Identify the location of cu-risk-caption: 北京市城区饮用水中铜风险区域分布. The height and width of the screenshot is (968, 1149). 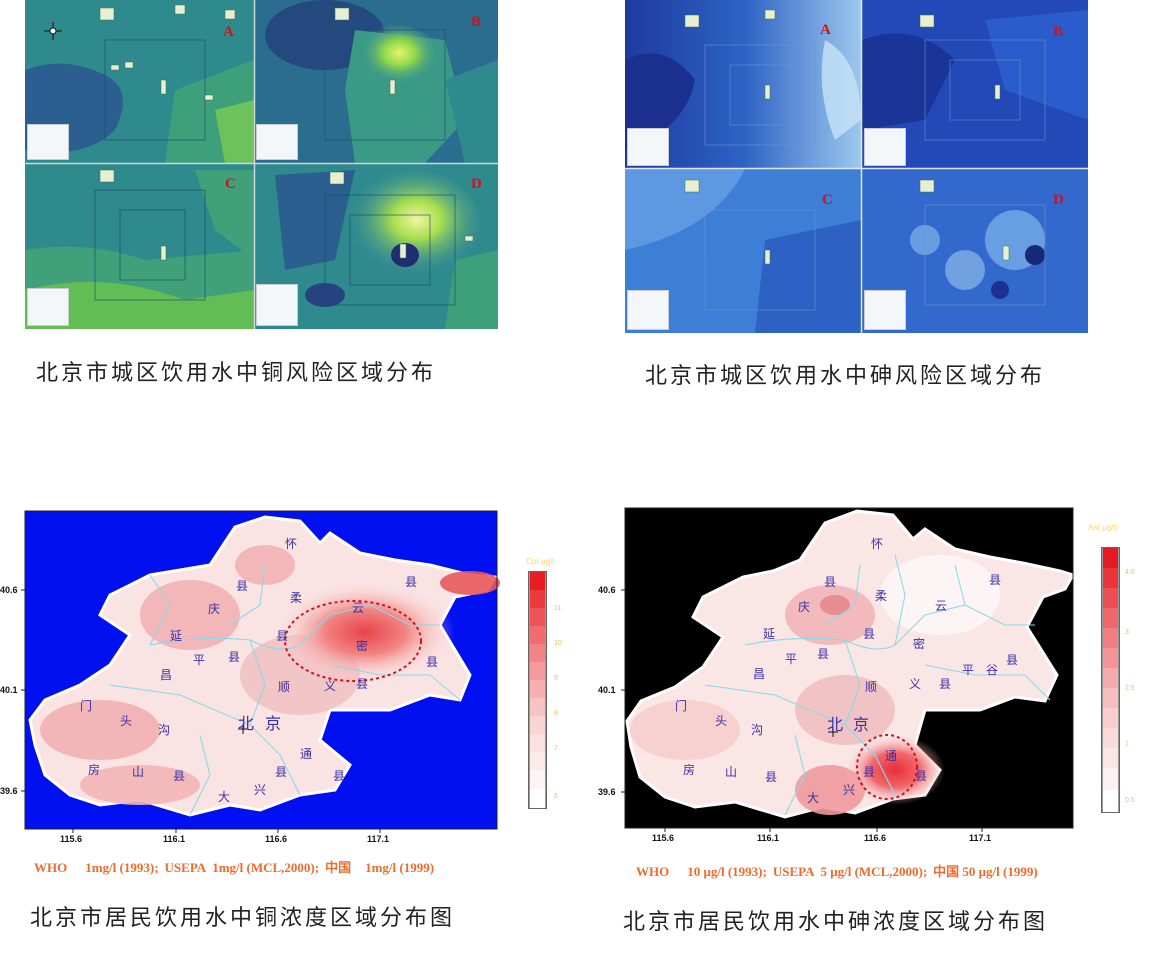
(236, 373).